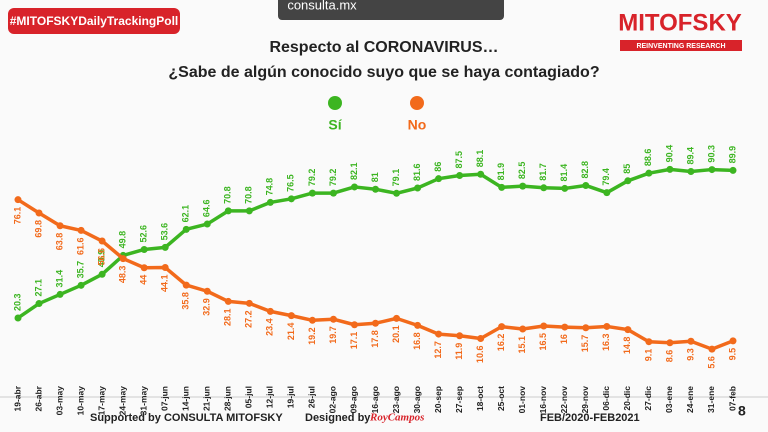 This screenshot has height=432, width=768. What do you see at coordinates (333, 399) in the screenshot?
I see `x-tick-label: 02-ago` at bounding box center [333, 399].